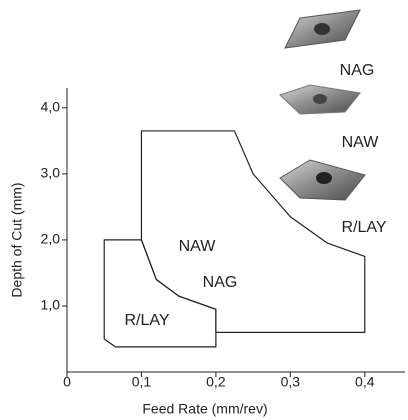 This screenshot has height=420, width=408. What do you see at coordinates (51, 107) in the screenshot?
I see `y-tick-label: 4,0` at bounding box center [51, 107].